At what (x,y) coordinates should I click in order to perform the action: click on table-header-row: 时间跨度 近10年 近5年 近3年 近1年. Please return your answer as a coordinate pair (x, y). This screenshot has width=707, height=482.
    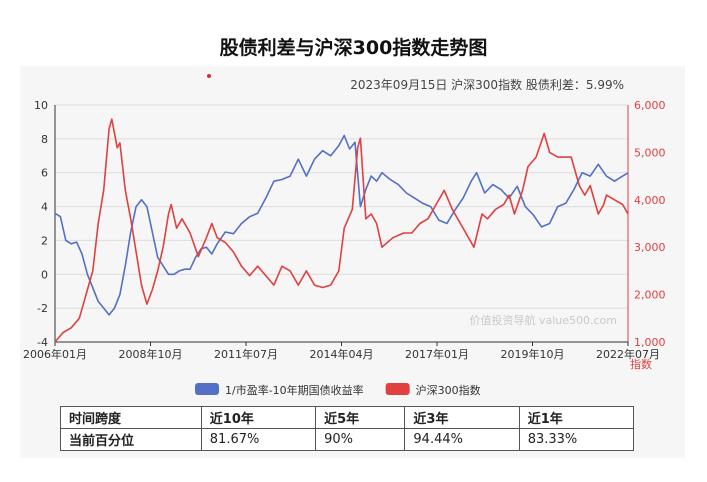
    Looking at the image, I should click on (347, 417).